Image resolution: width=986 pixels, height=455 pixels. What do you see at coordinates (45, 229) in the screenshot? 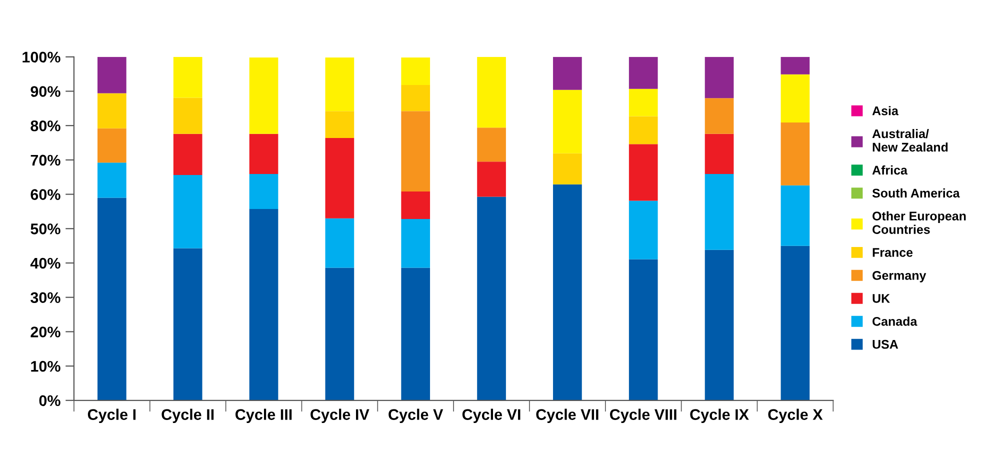
I see `y-tick-label: 50%` at bounding box center [45, 229].